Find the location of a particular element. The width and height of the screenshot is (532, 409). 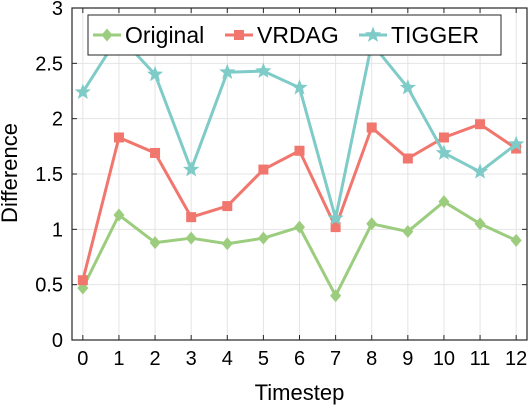

y-tick-label: 0 is located at coordinates (57, 341).